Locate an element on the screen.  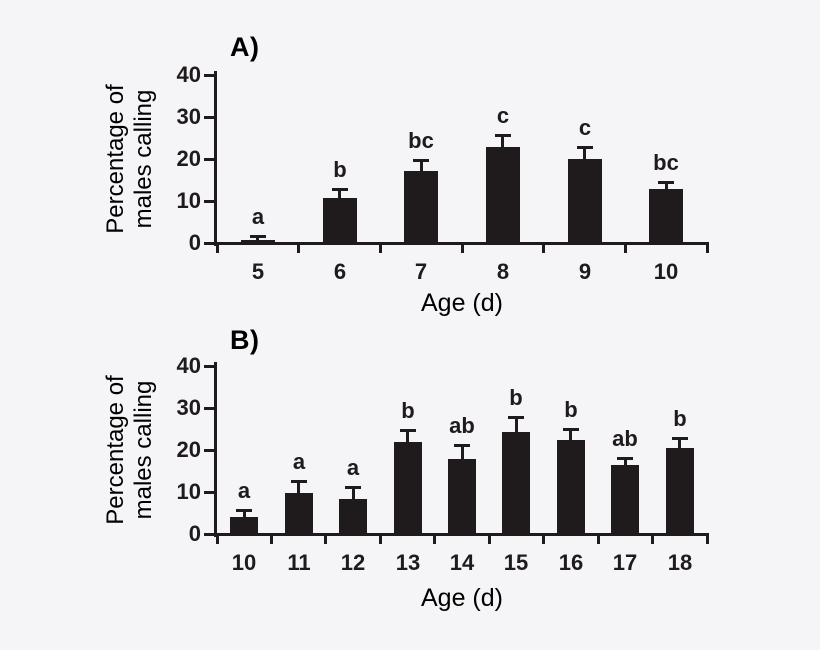
x-tick-label-age-15: 15 is located at coordinates (516, 562).